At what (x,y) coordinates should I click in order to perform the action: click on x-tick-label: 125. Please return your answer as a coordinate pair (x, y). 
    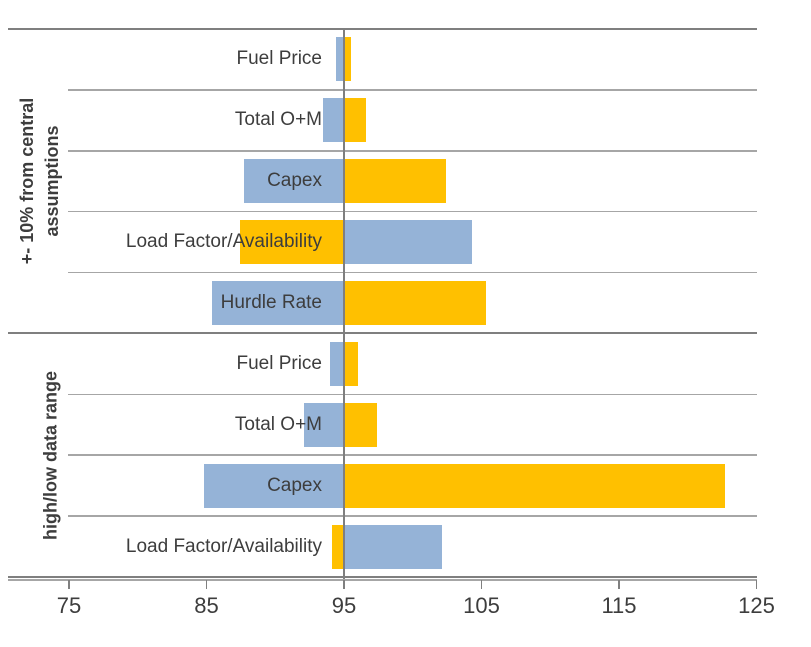
    Looking at the image, I should click on (756, 605).